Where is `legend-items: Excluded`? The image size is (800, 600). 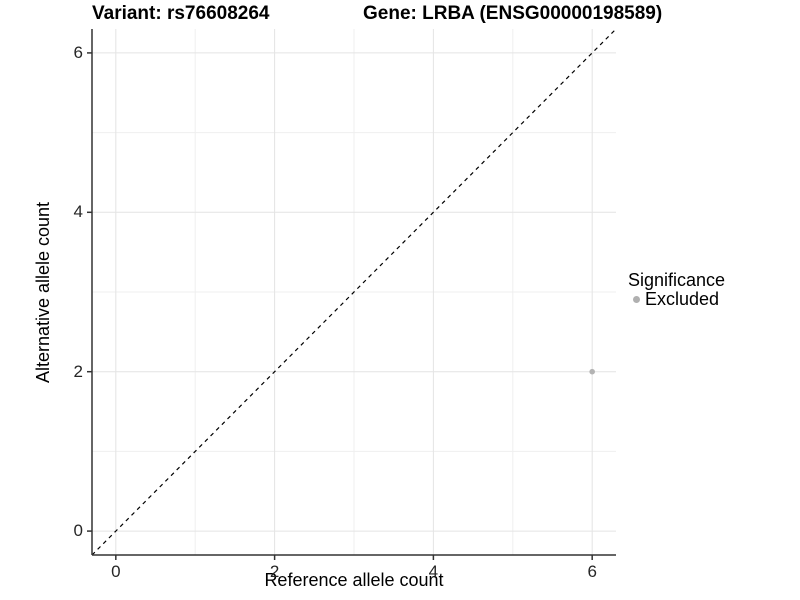 legend-items: Excluded is located at coordinates (676, 299).